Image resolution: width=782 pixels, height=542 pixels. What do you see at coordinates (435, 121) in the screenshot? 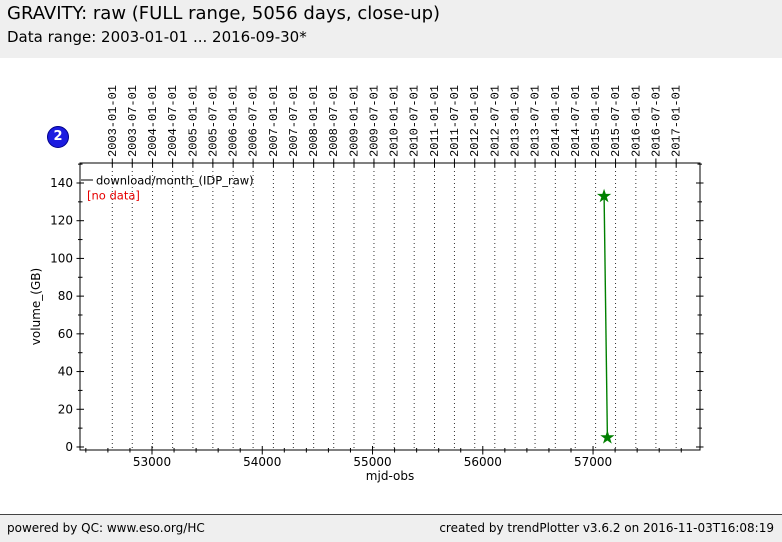
I see `top-date-label: 2011-01-01` at bounding box center [435, 121].